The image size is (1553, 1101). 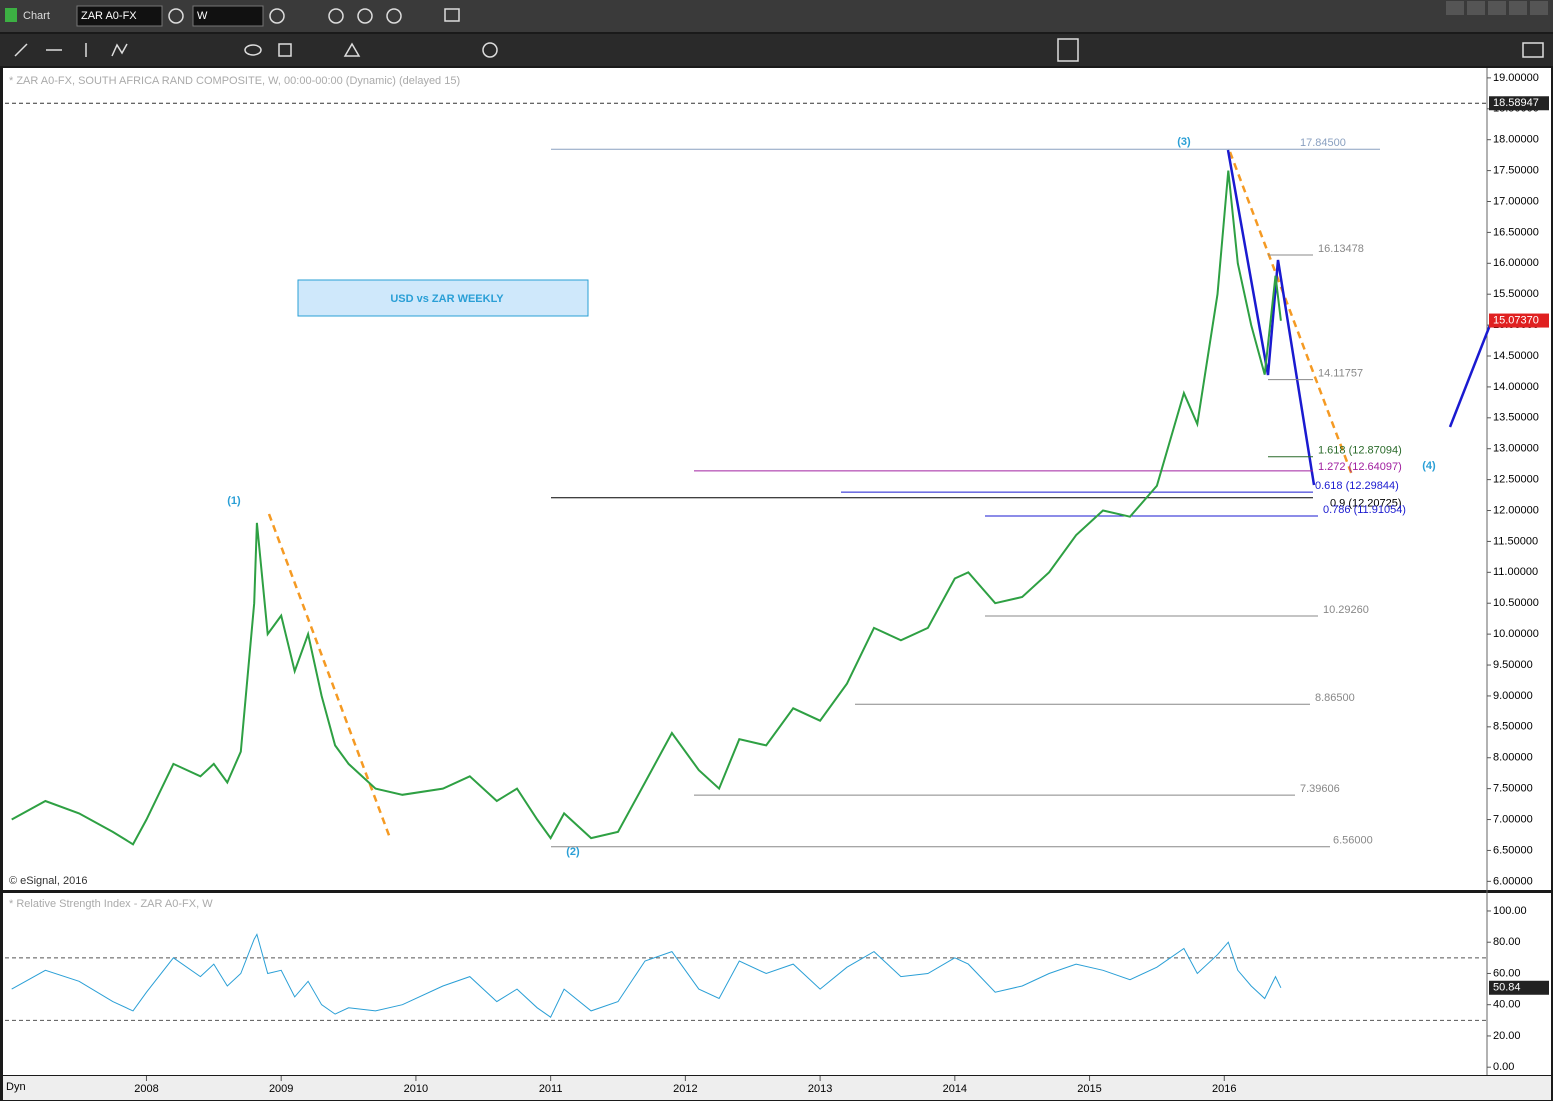 I want to click on orange-arrow, so click(x=1291, y=313).